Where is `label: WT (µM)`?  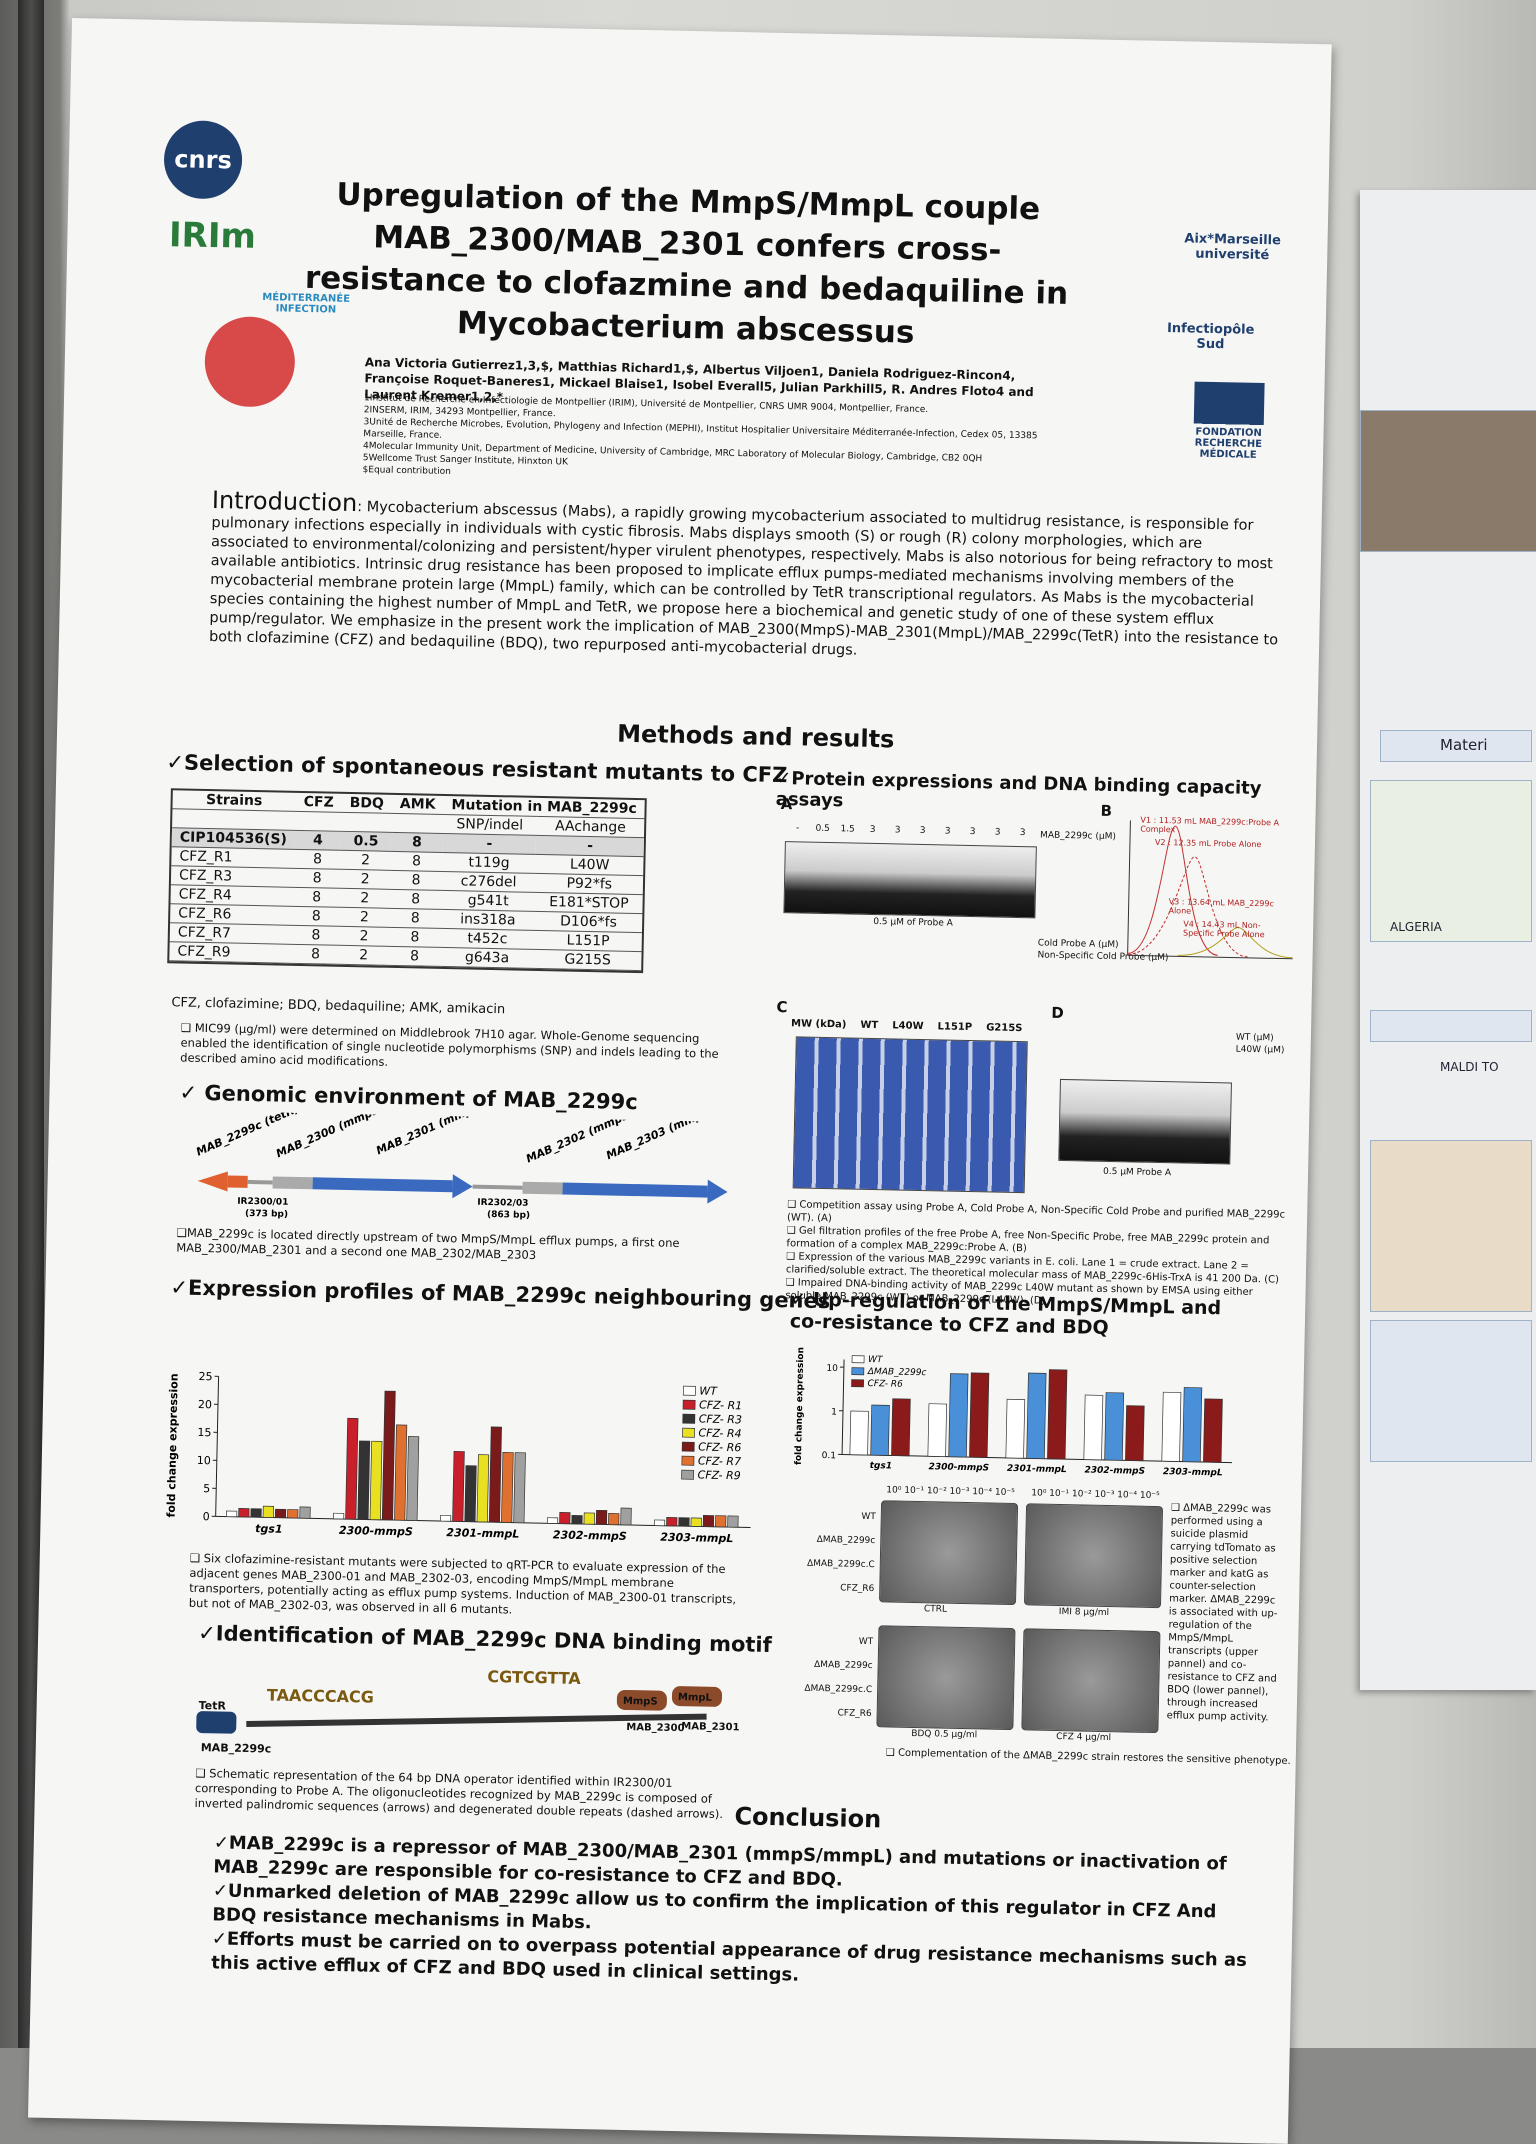 label: WT (µM) is located at coordinates (1261, 1038).